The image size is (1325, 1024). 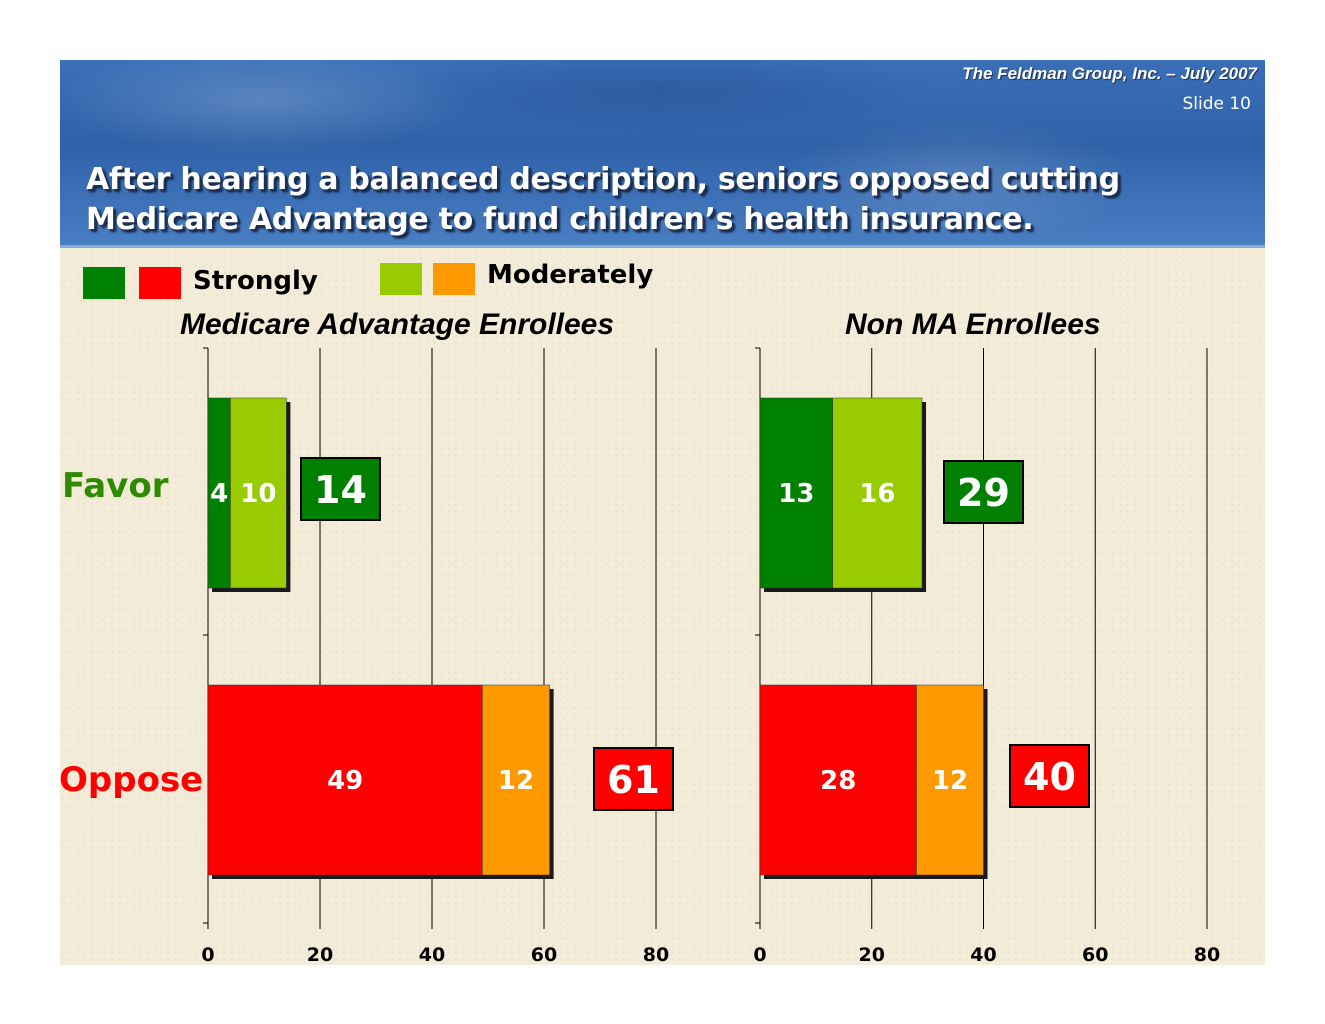 I want to click on total-label-non-ma-oppose: 40, so click(x=1049, y=777).